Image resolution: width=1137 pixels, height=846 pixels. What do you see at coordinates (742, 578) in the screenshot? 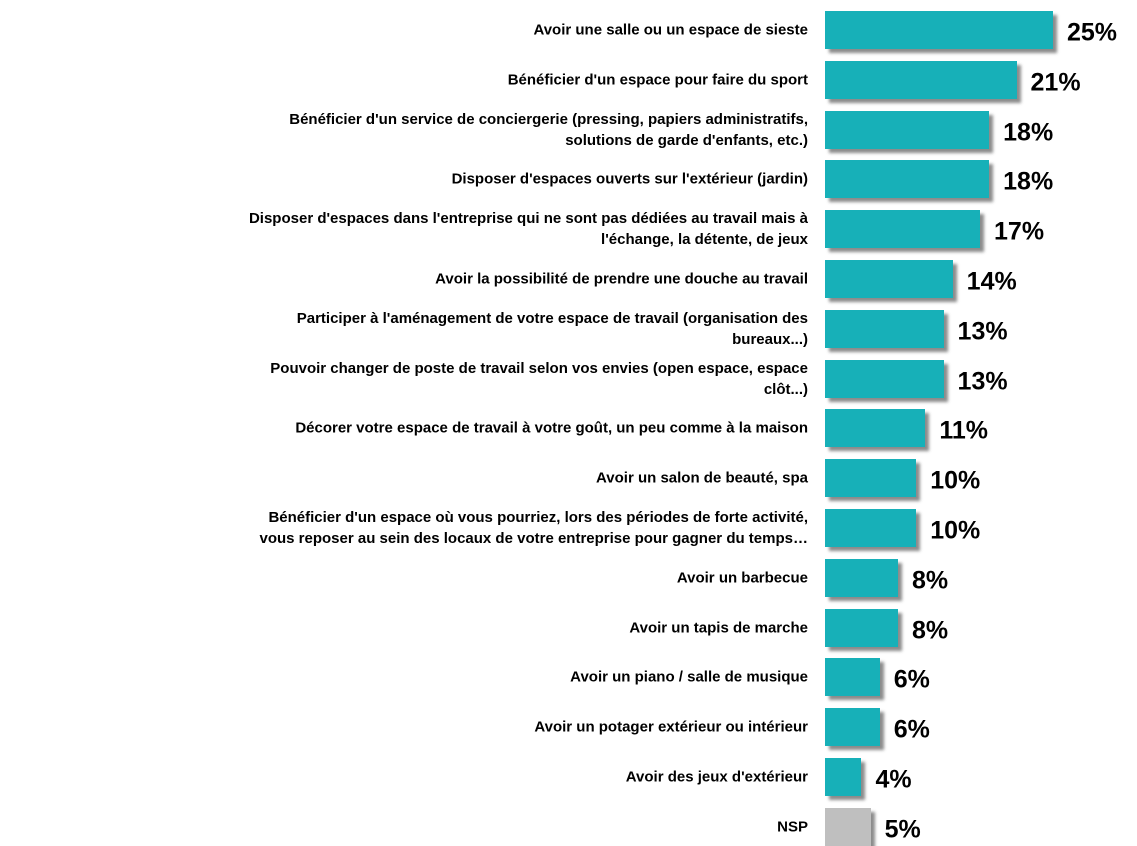
I see `category-label: Avoir un barbecue` at bounding box center [742, 578].